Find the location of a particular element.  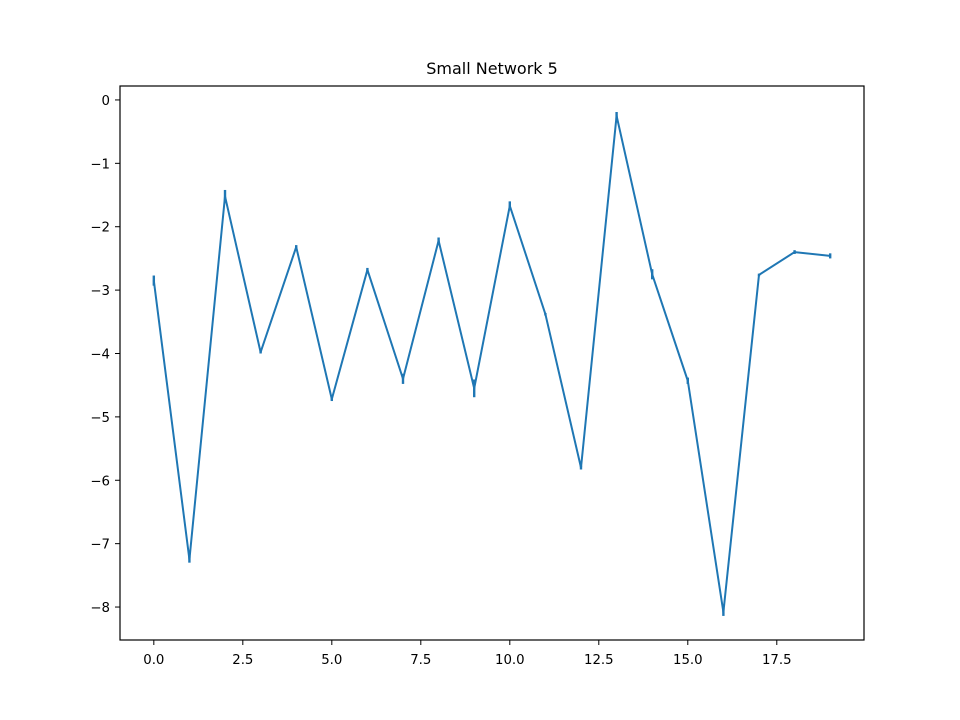

x-tick-label: 7.5 is located at coordinates (420, 660).